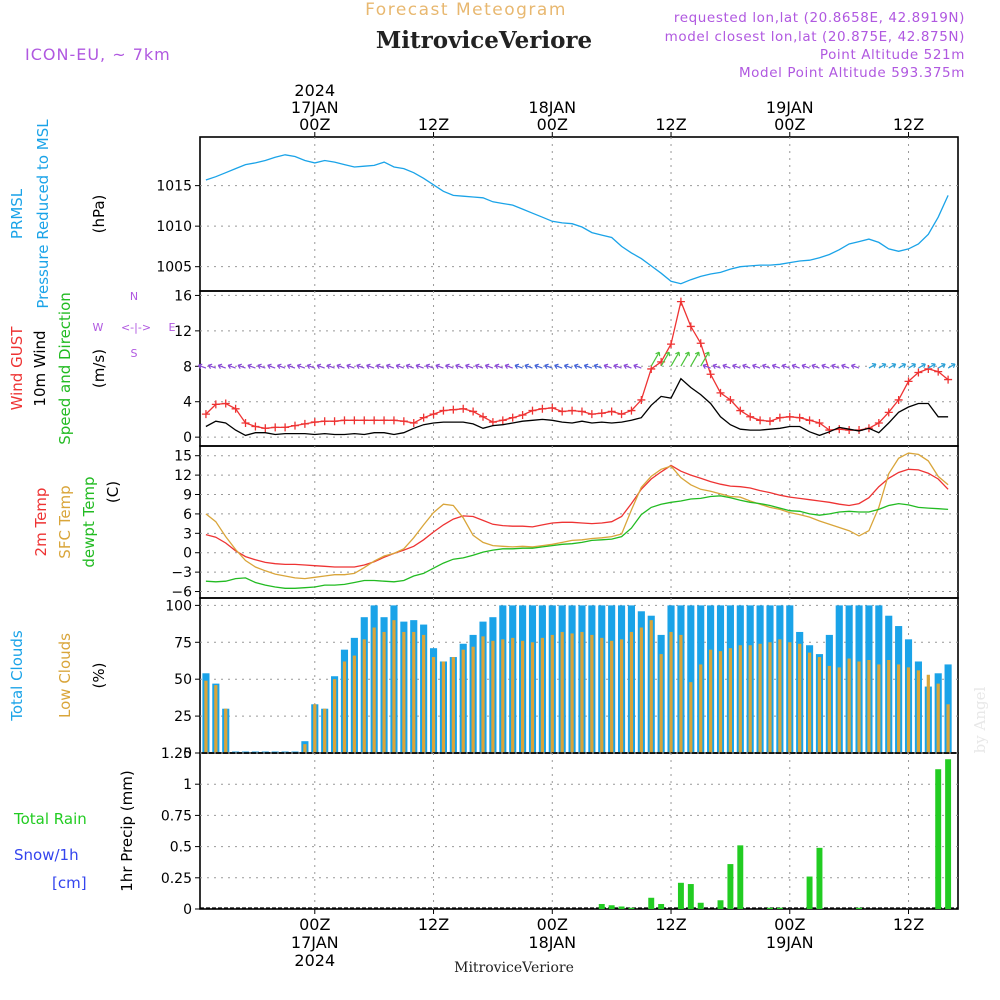 The image size is (1000, 1000). What do you see at coordinates (892, 55) in the screenshot?
I see `point-altitude: Point Altitude 521m` at bounding box center [892, 55].